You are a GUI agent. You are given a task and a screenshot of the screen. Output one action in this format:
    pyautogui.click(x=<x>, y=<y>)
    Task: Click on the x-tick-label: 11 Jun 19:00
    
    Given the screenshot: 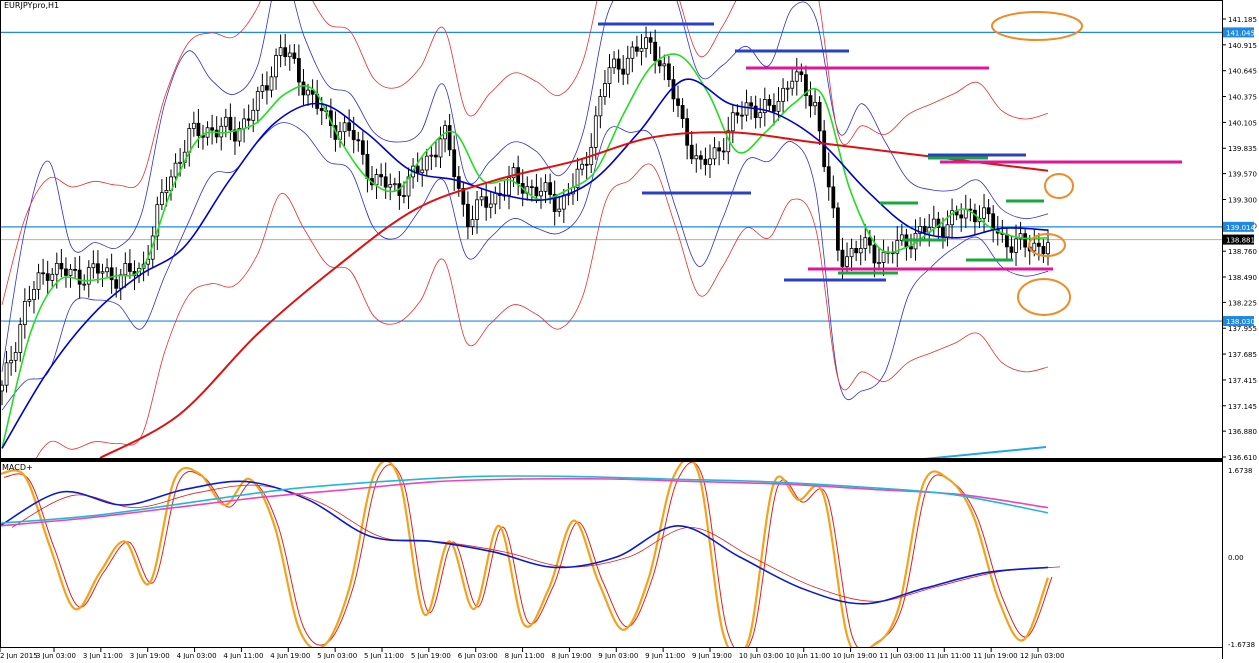 What is the action you would take?
    pyautogui.click(x=995, y=655)
    